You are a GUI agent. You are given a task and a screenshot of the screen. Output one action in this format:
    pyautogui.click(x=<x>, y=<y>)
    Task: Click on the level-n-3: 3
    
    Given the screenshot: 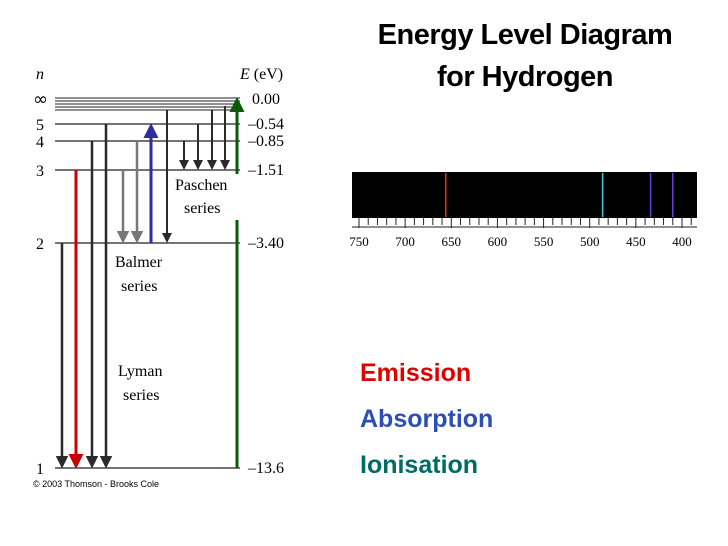 What is the action you would take?
    pyautogui.click(x=40, y=171)
    